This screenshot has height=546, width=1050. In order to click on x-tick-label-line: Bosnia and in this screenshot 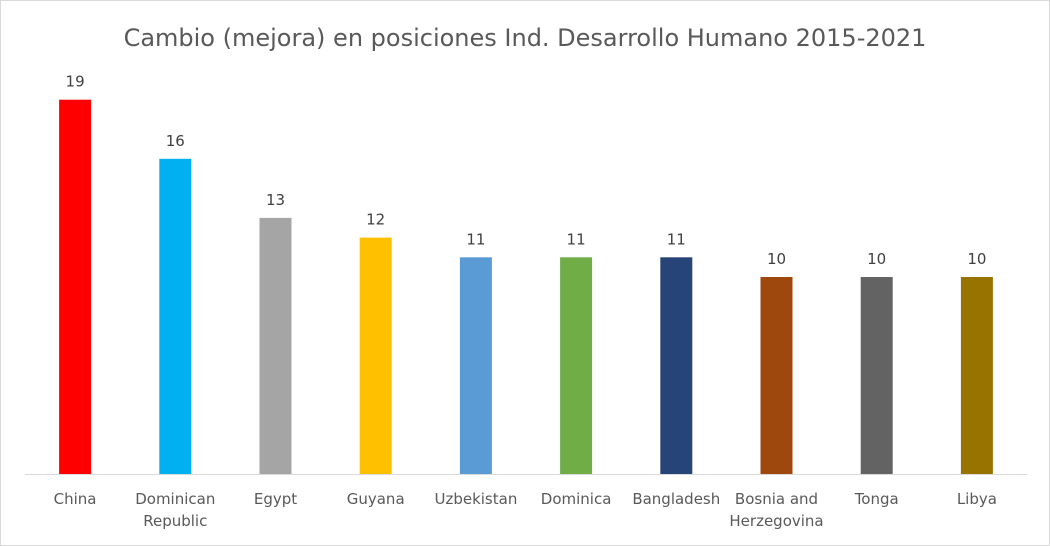, I will do `click(776, 499)`.